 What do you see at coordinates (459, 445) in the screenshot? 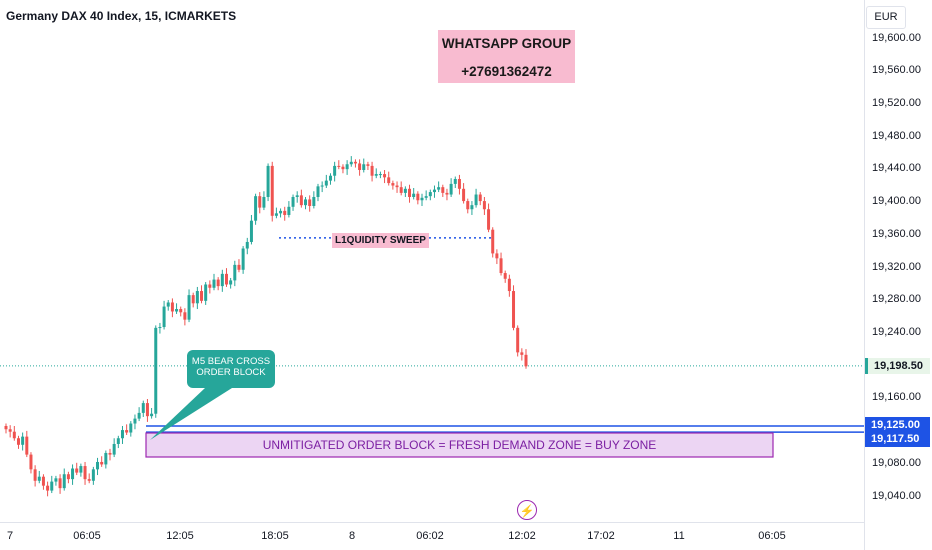
I see `demand-zone-rect` at bounding box center [459, 445].